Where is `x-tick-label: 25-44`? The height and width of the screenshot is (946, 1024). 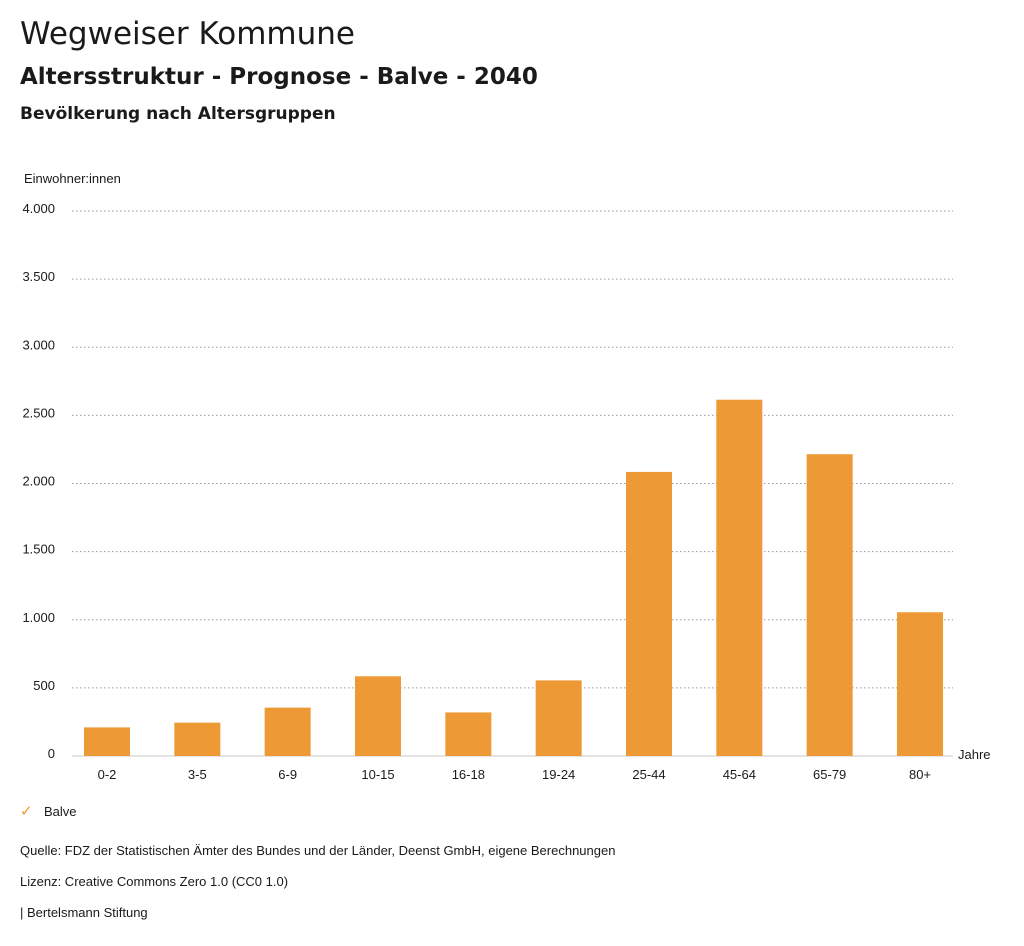 x-tick-label: 25-44 is located at coordinates (648, 774).